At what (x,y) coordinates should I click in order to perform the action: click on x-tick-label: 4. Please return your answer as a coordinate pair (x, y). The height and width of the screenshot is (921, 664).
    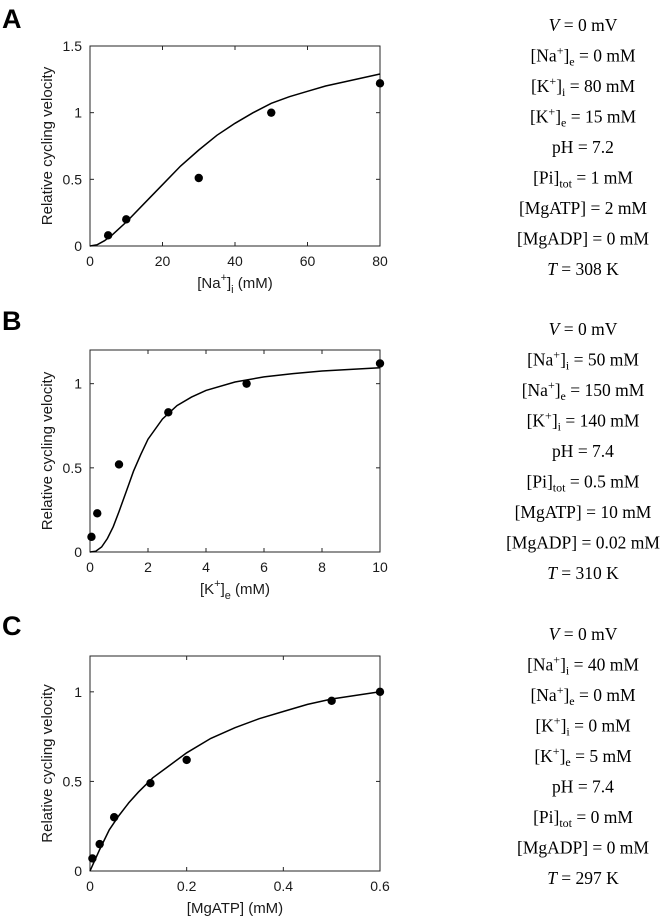
    Looking at the image, I should click on (206, 567).